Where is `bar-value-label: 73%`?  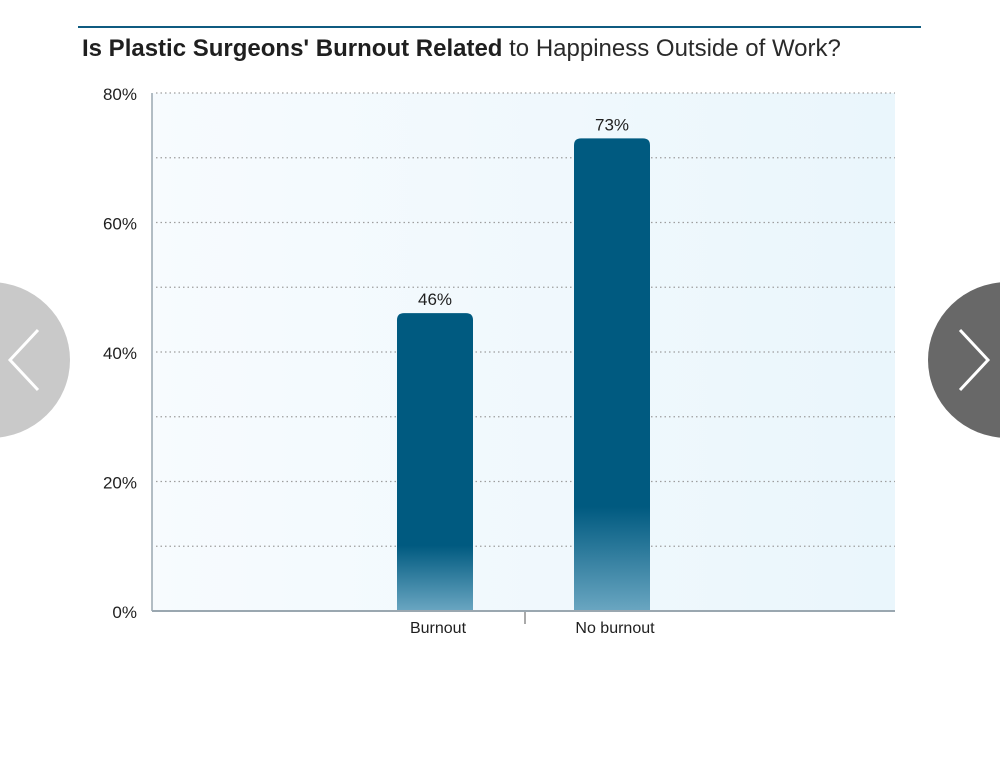 bar-value-label: 73% is located at coordinates (612, 124).